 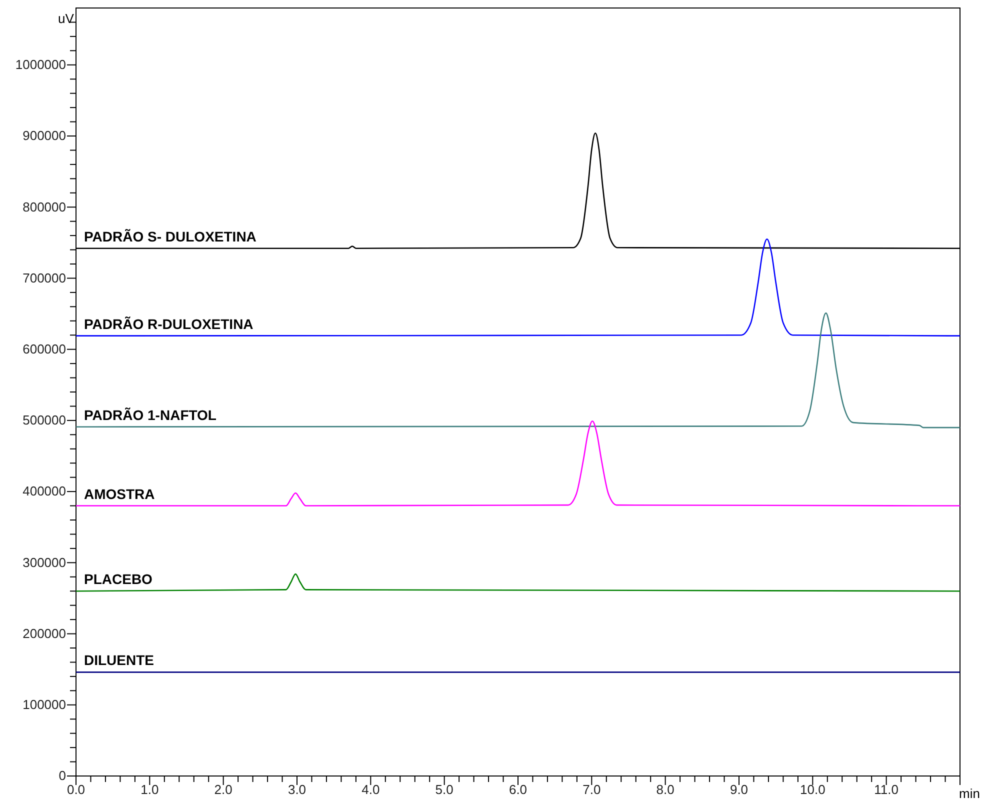 What do you see at coordinates (886, 790) in the screenshot?
I see `x-tick-label: 11.0` at bounding box center [886, 790].